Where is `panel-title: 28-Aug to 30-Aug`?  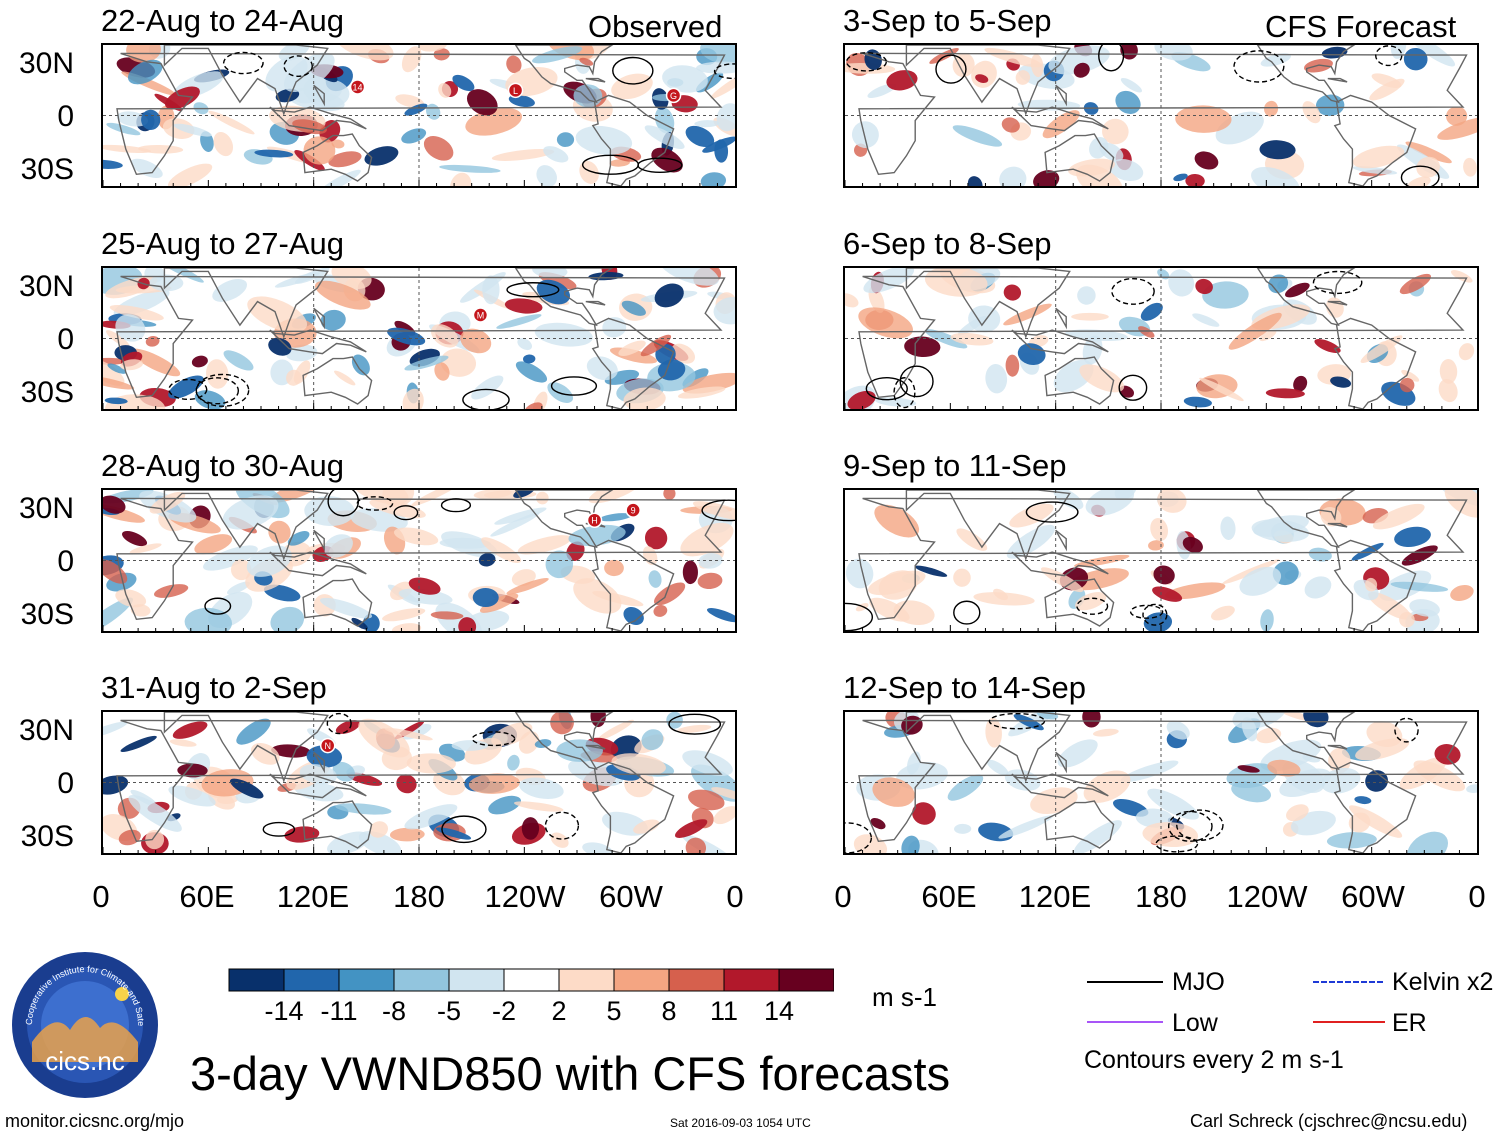
panel-title: 28-Aug to 30-Aug is located at coordinates (223, 465).